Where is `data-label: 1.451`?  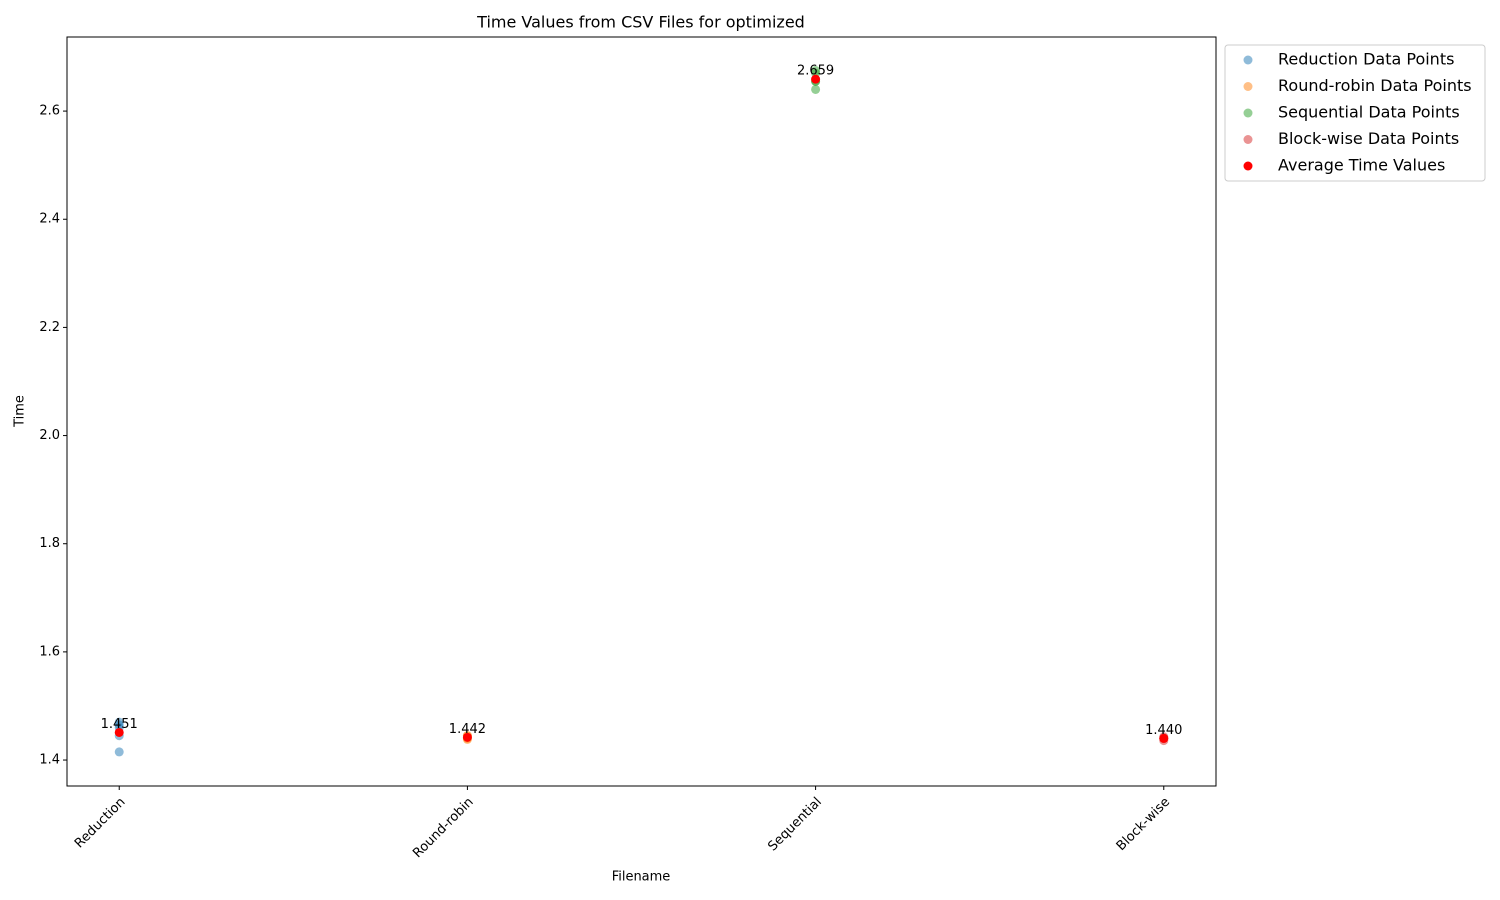 data-label: 1.451 is located at coordinates (119, 724).